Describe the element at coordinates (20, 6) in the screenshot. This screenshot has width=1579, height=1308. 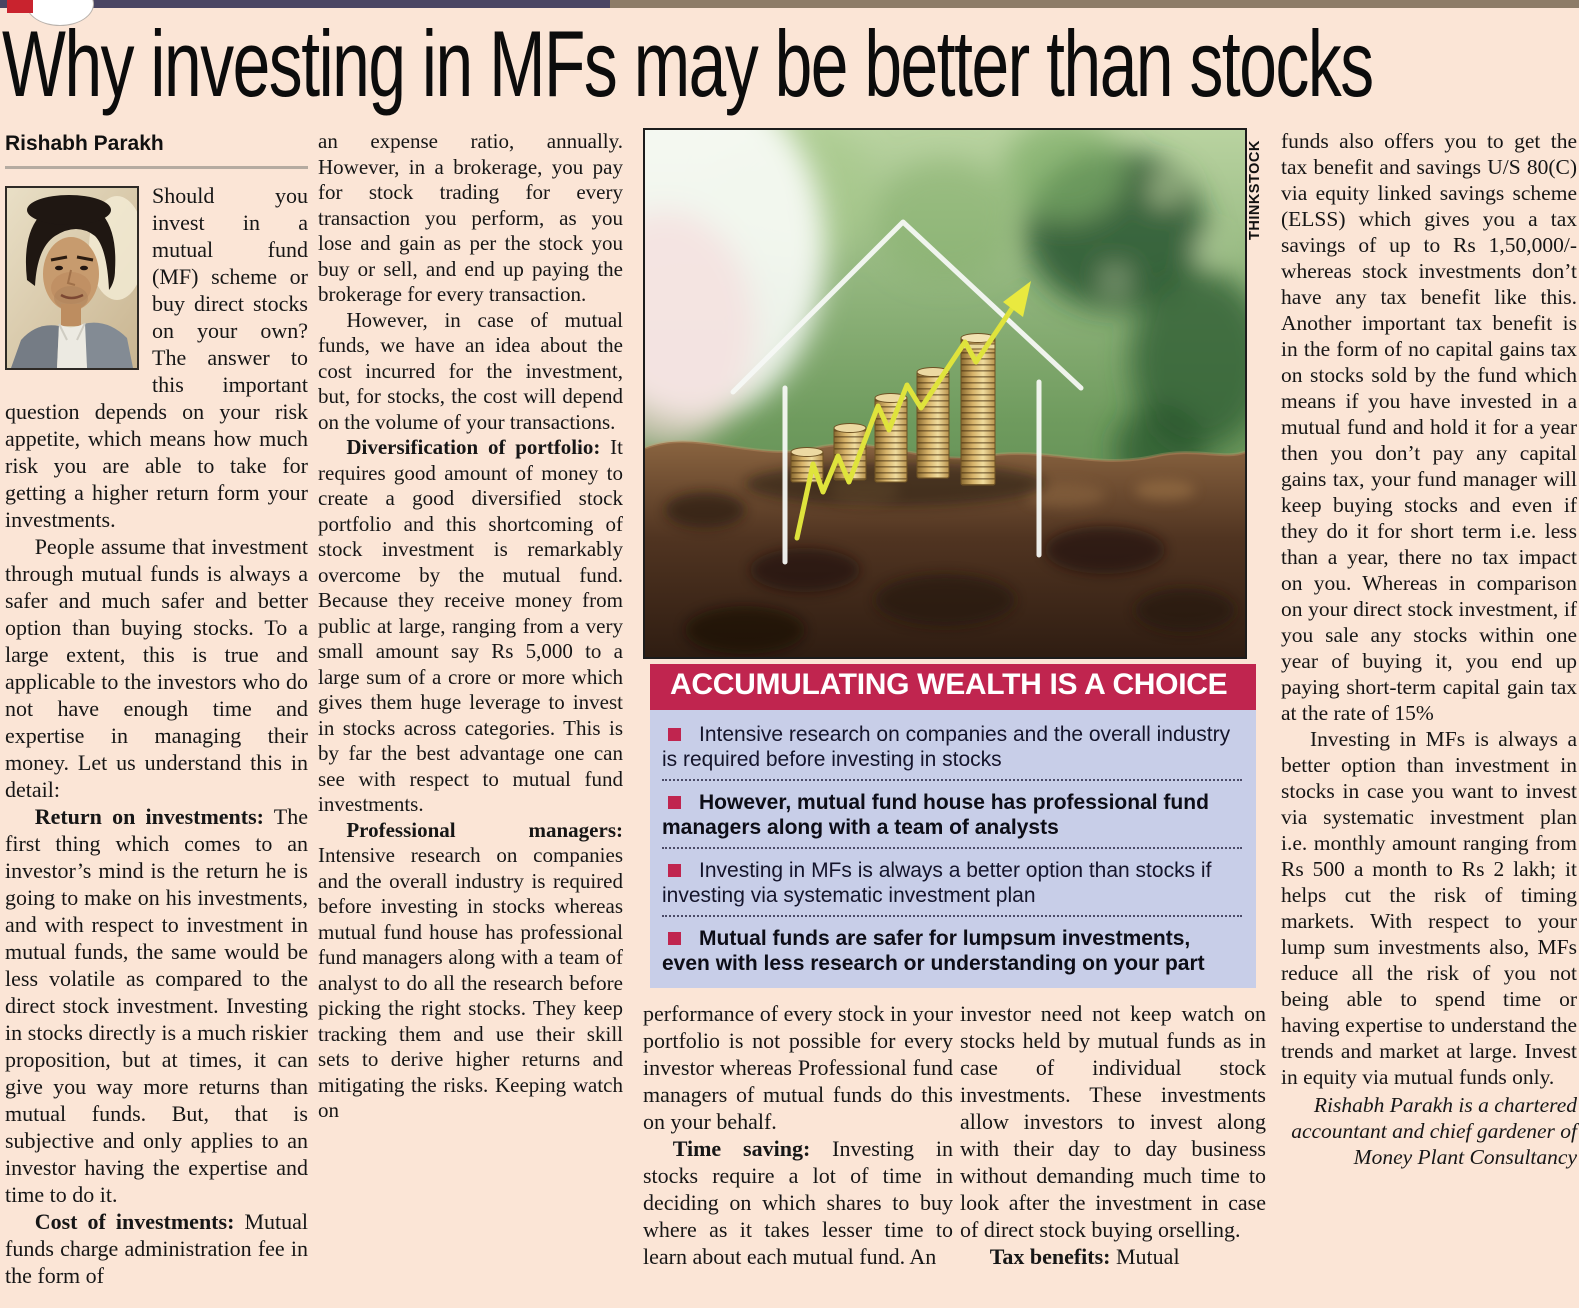
I see `section-marker` at that location.